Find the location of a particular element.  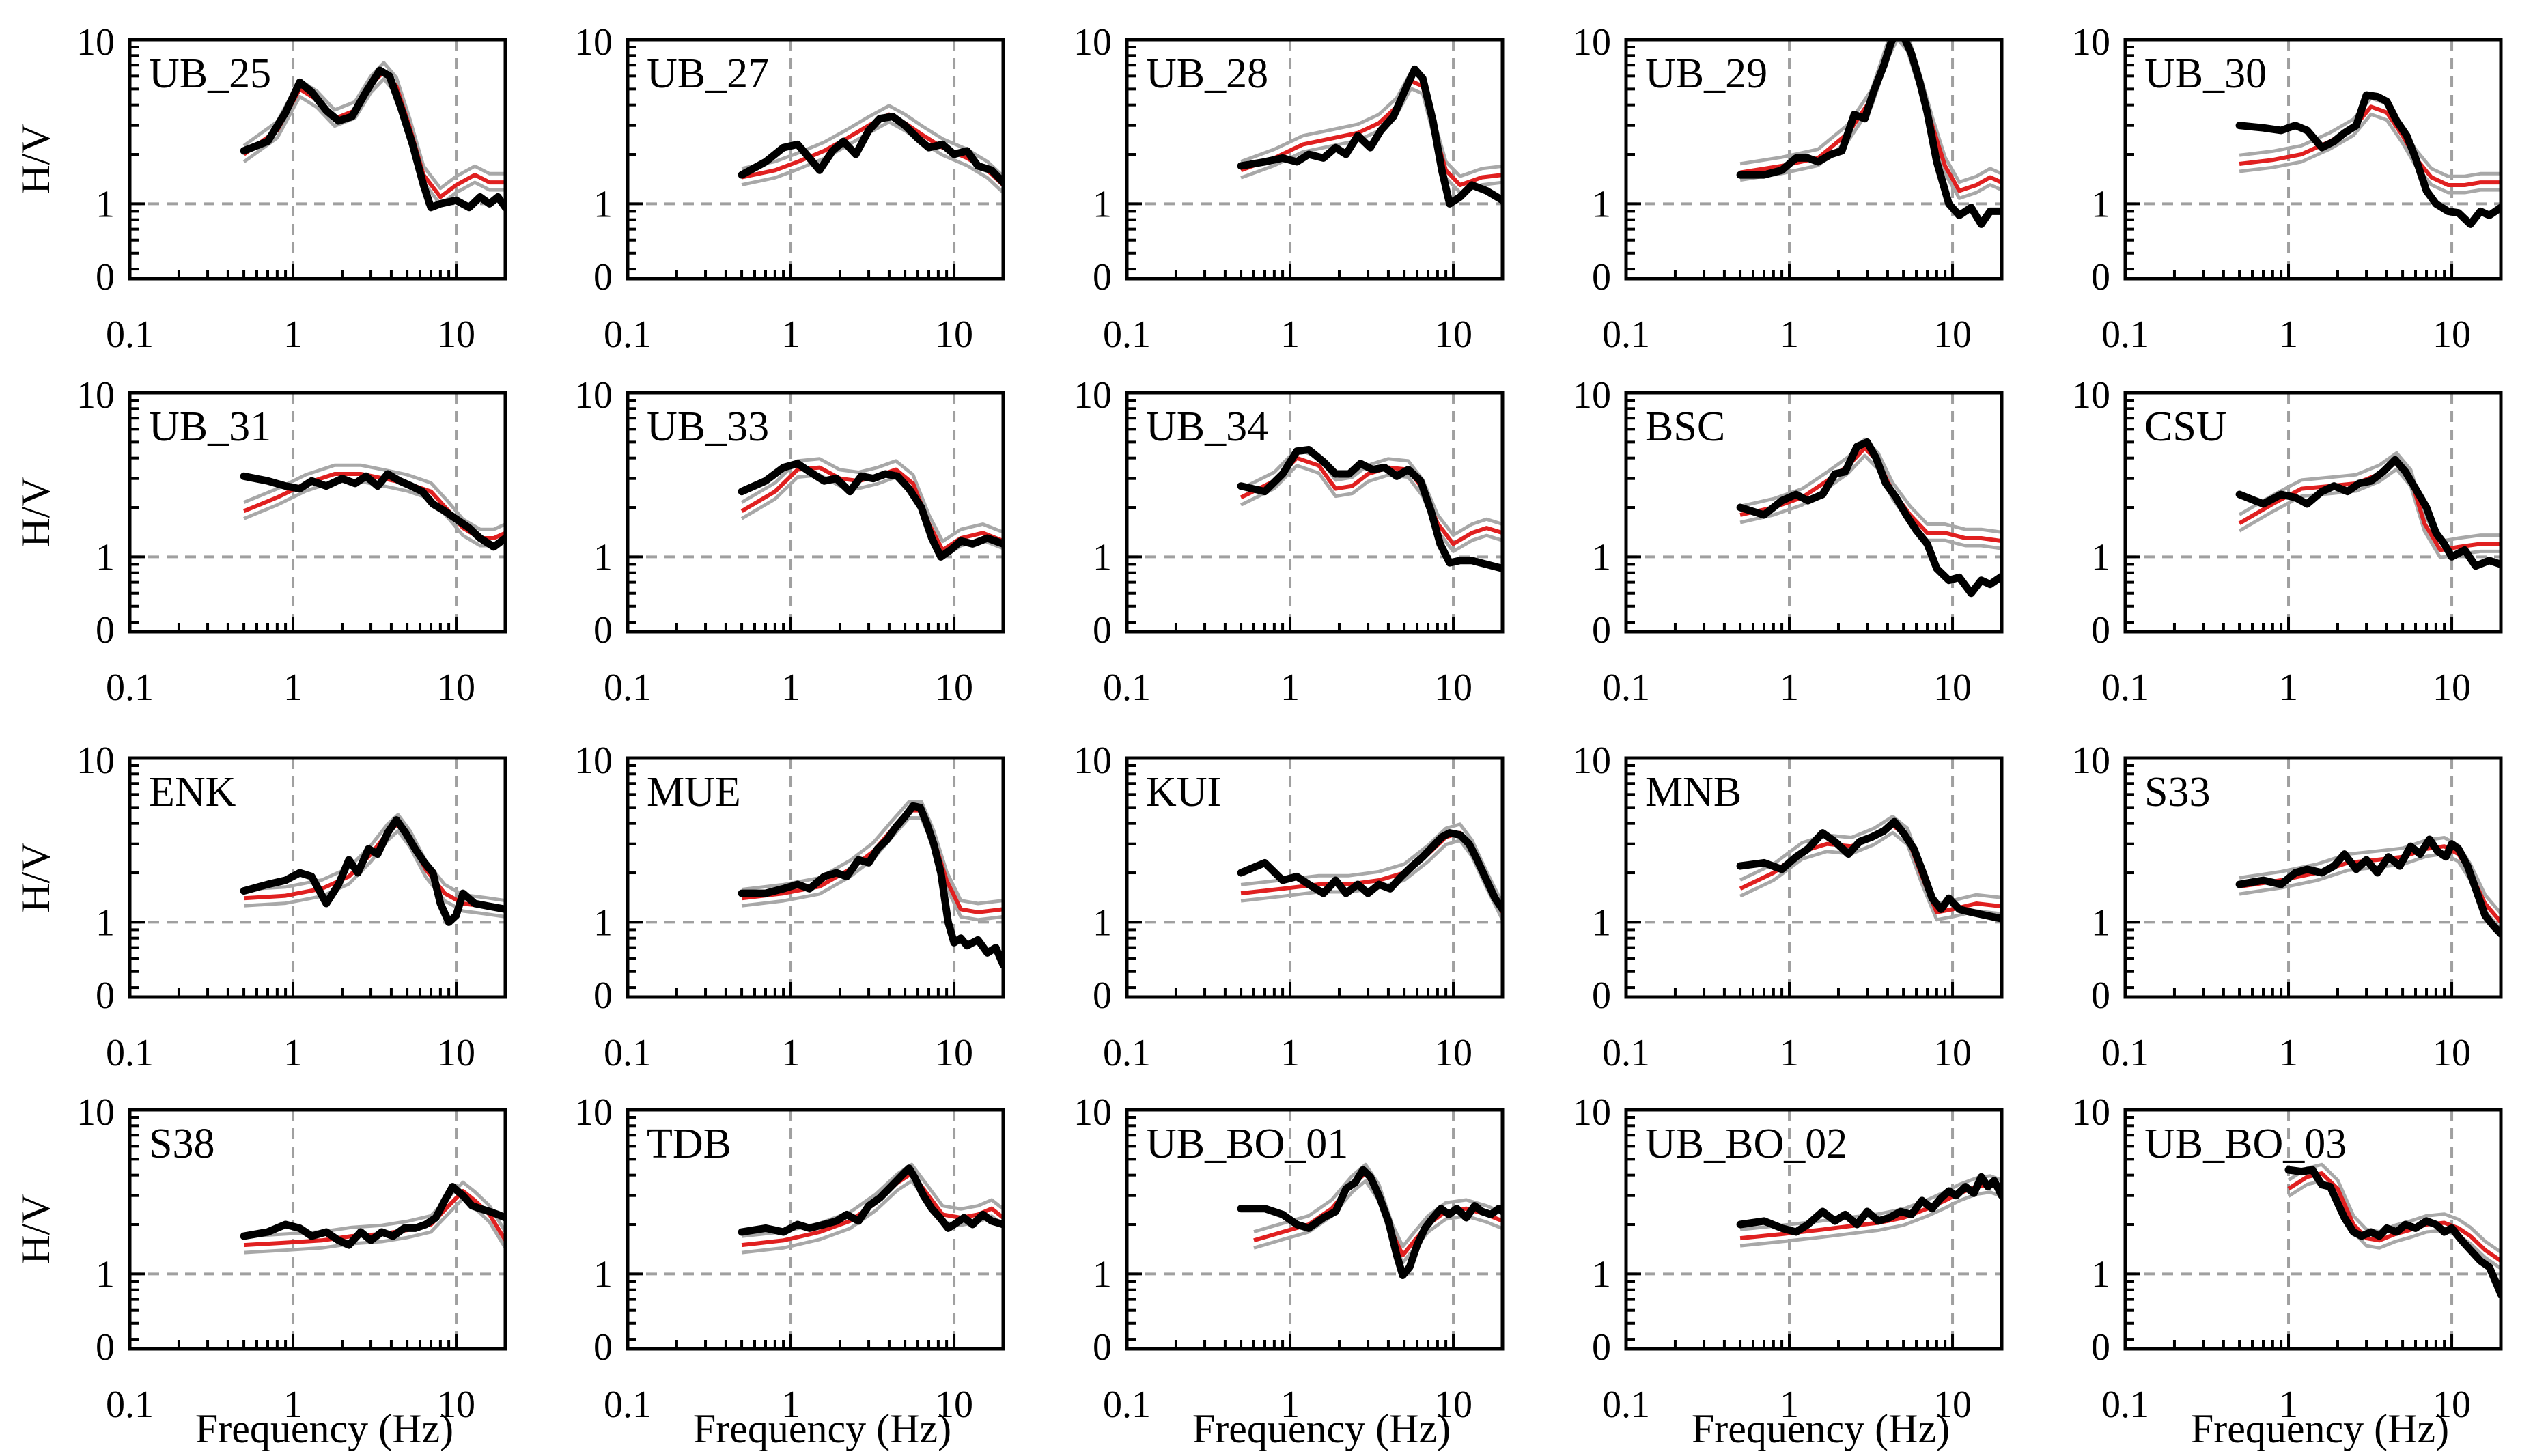

panel-ub-30: 0 1 10 0.1 1 10 UB_30 is located at coordinates (2288, 188).